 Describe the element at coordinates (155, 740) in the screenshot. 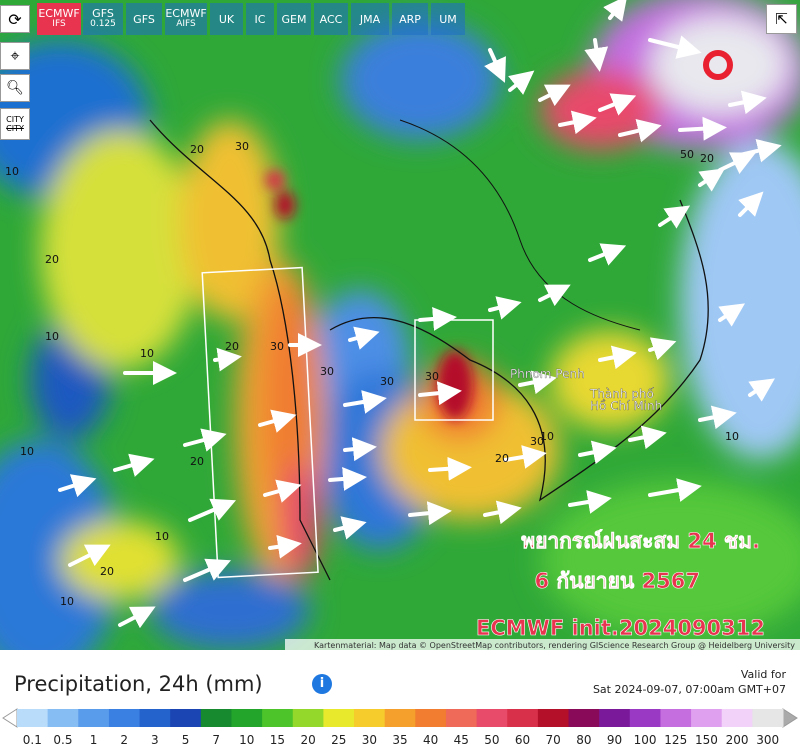

I see `scale-label: 3` at that location.